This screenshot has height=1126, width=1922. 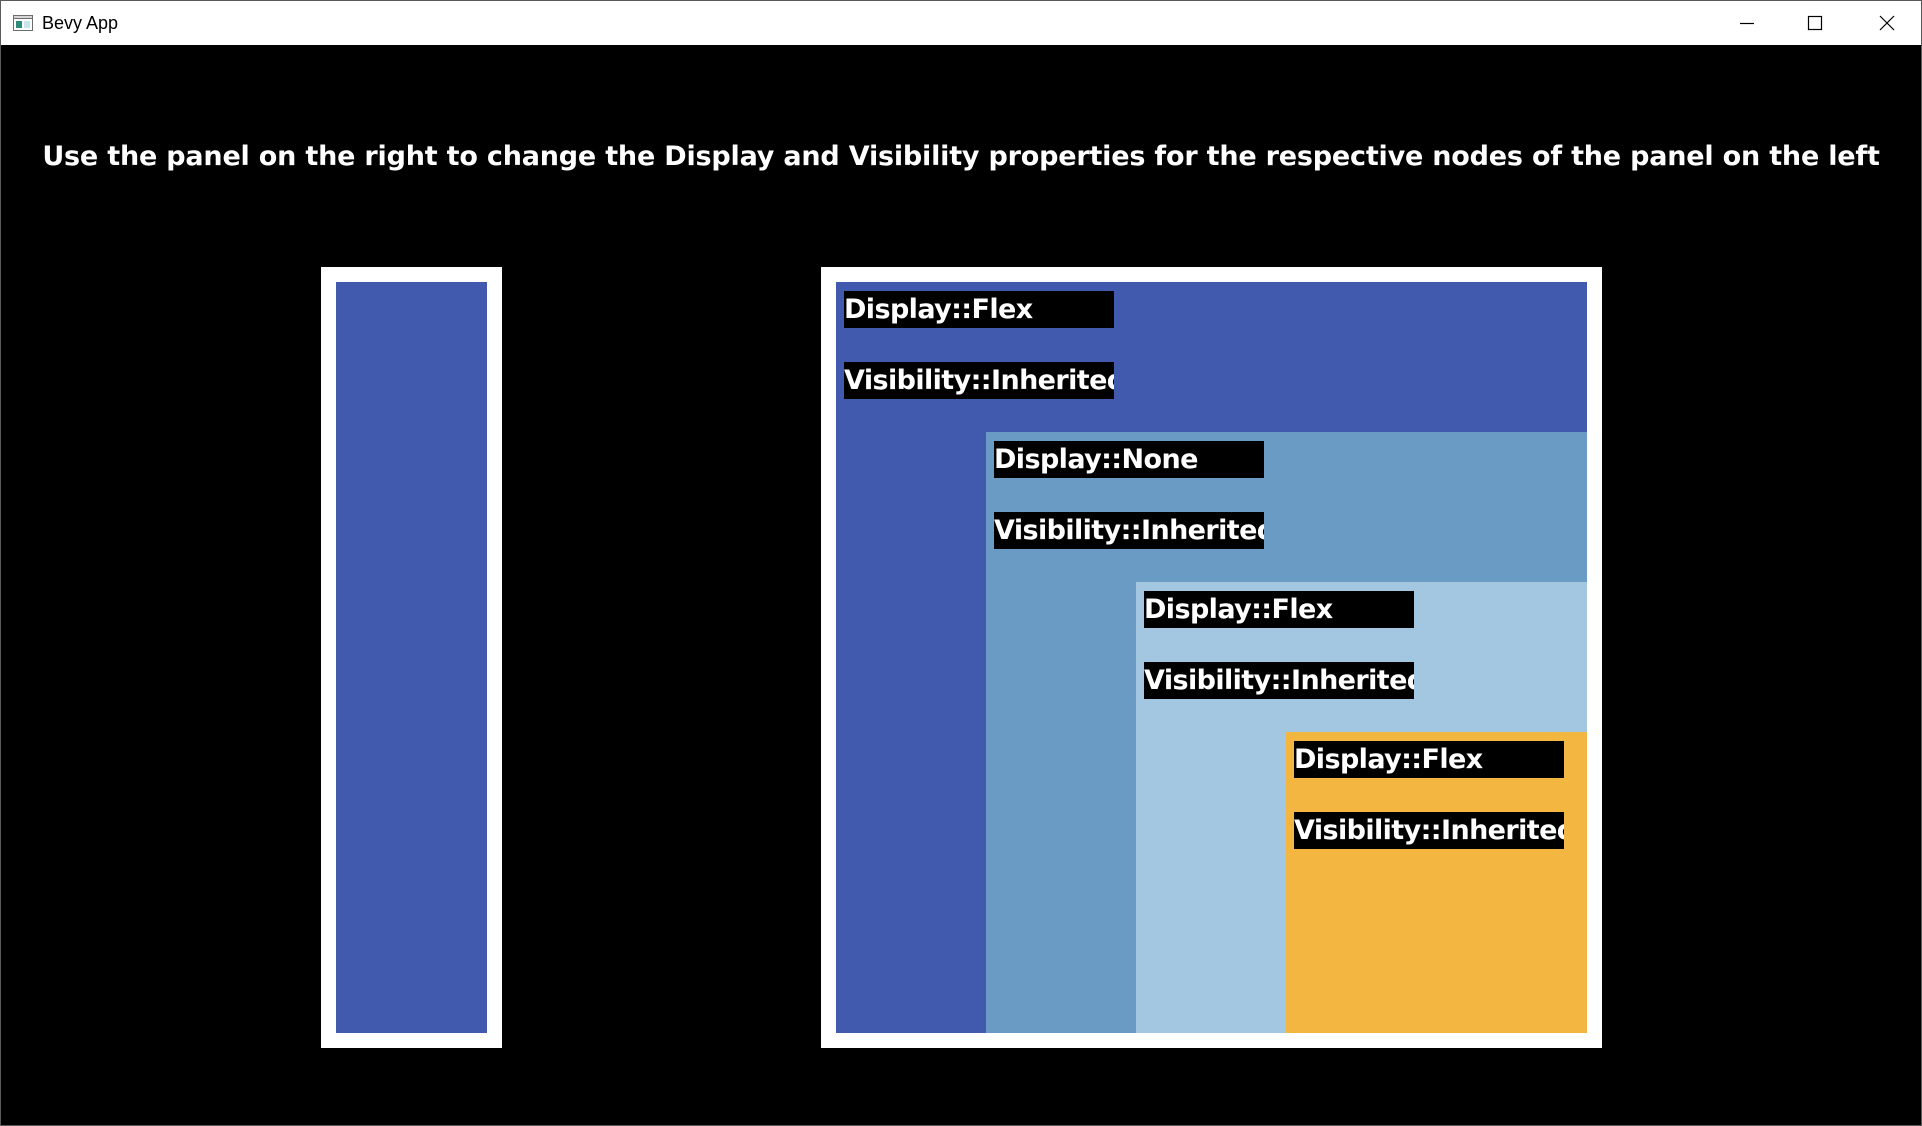 I want to click on visibility-toggle-0: Visibility::Inherited, so click(x=979, y=380).